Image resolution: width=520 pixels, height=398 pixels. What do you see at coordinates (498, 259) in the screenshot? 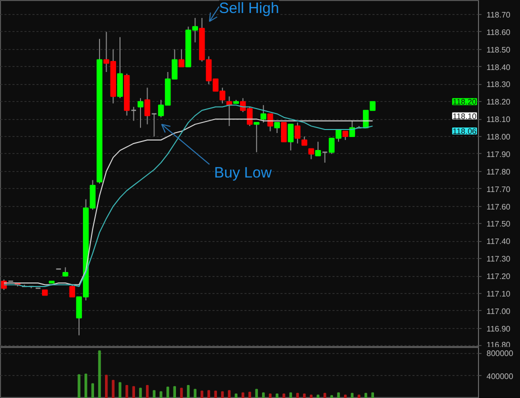
I see `y-tick-label: 117.30` at bounding box center [498, 259].